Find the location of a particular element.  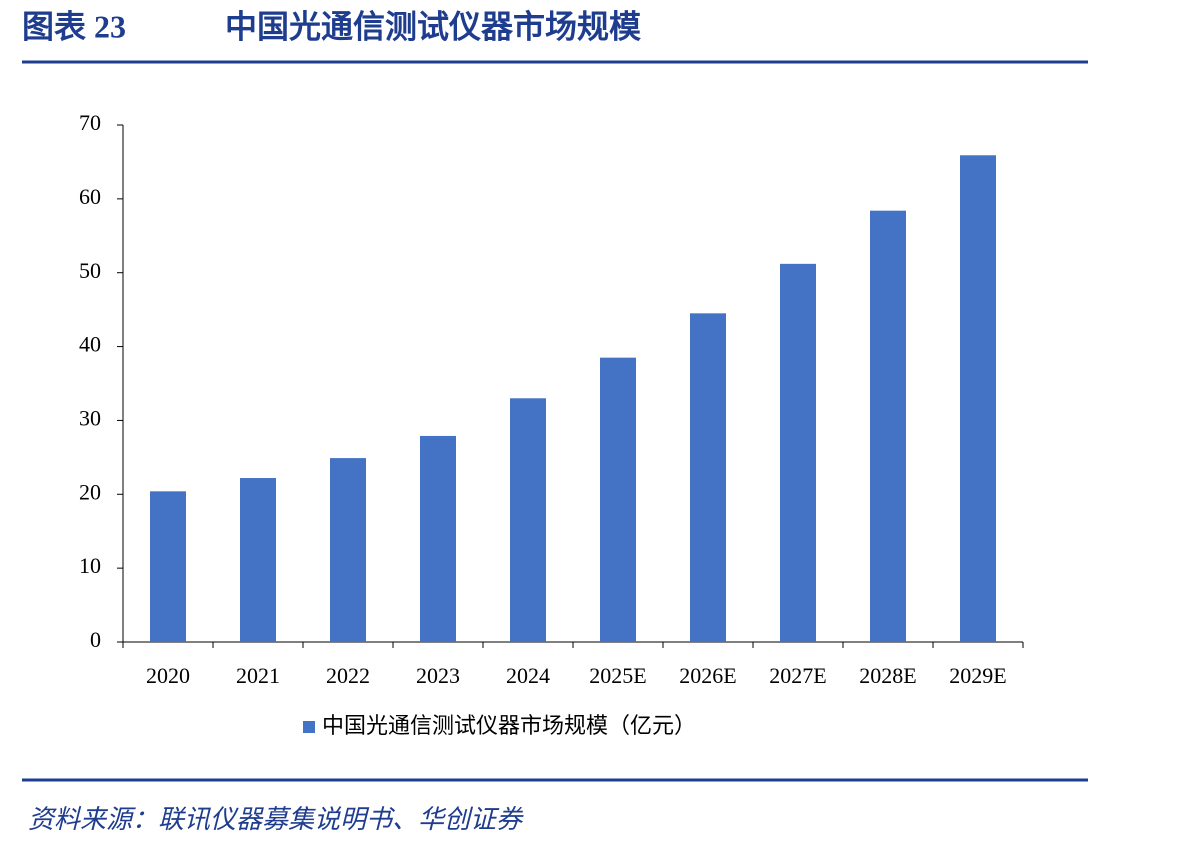

legend-swatch is located at coordinates (309, 727).